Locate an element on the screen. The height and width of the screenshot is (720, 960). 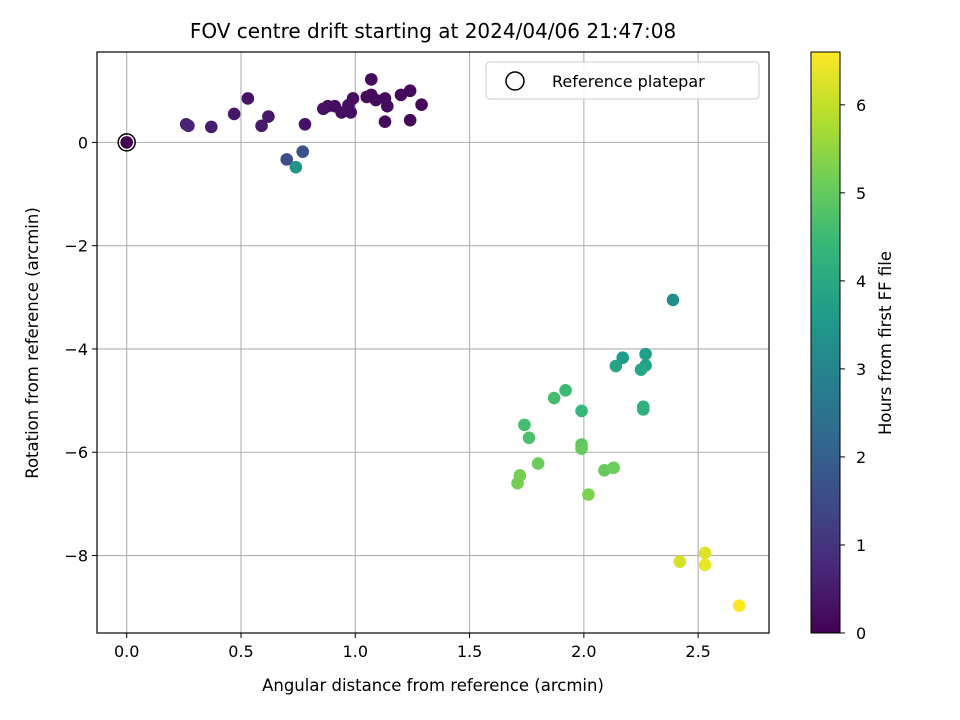
colorbar-tick-label: 6 is located at coordinates (861, 105).